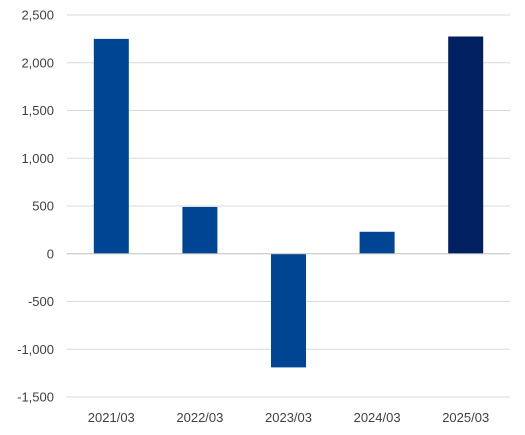  Describe the element at coordinates (35, 397) in the screenshot. I see `y-tick-label: -1,500` at that location.